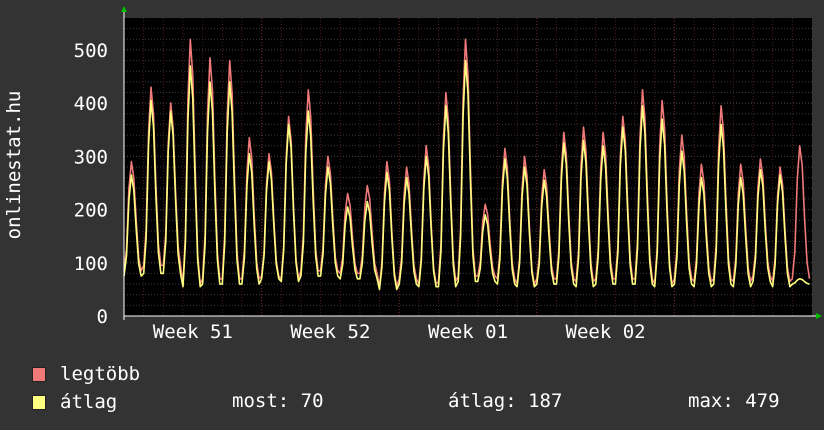 This screenshot has width=824, height=430. What do you see at coordinates (91, 157) in the screenshot?
I see `y-tick-label: 300` at bounding box center [91, 157].